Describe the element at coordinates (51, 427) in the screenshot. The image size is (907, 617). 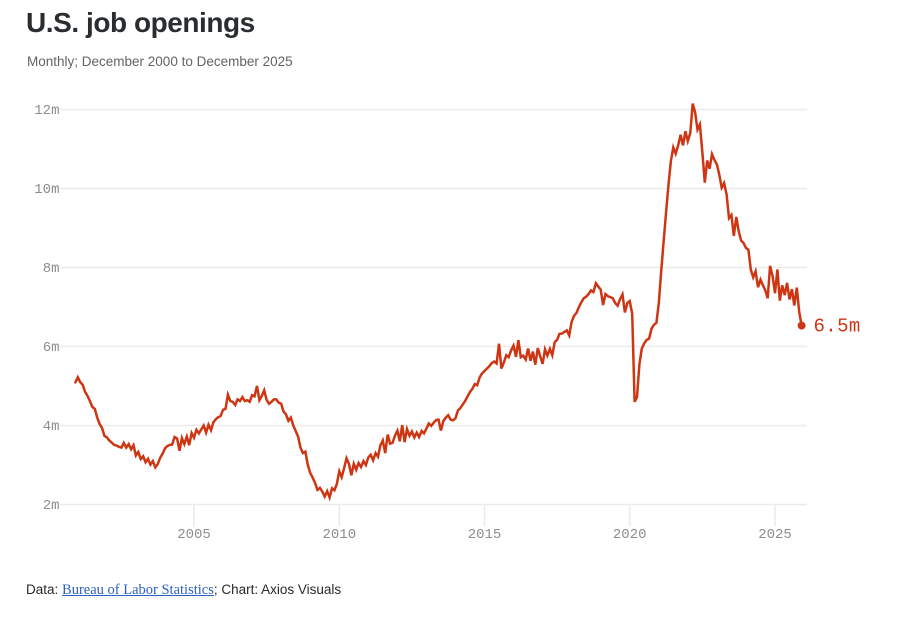
I see `svg-text: 4m` at that location.